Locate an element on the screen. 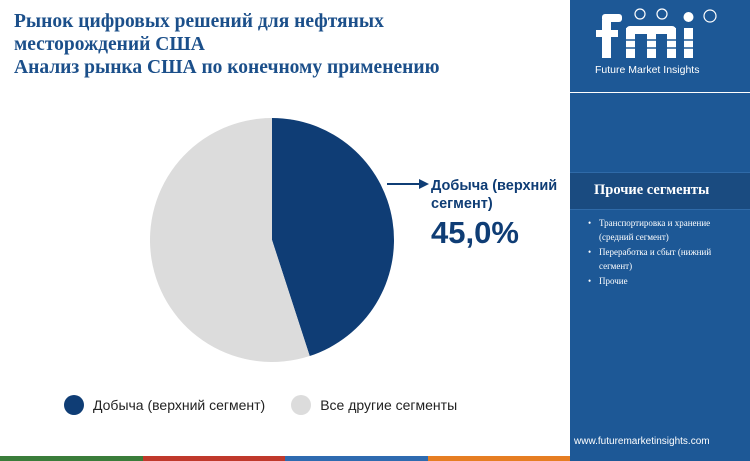  callout-value: 45,0% is located at coordinates (475, 232).